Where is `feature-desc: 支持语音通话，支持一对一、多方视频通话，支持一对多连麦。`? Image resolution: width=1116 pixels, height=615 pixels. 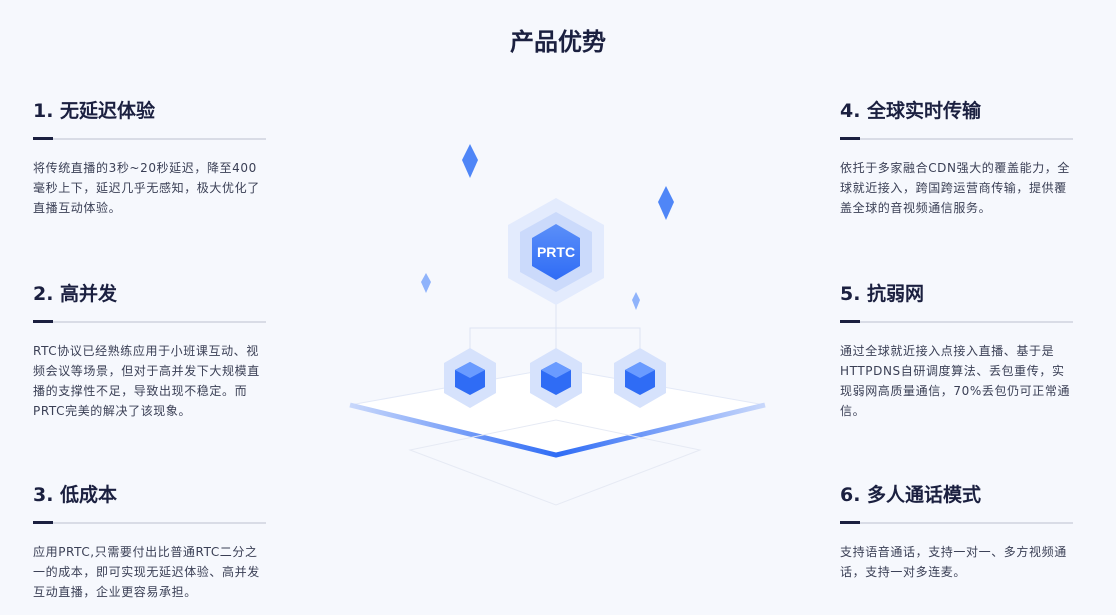
feature-desc: 支持语音通话，支持一对一、多方视频通话，支持一对多连麦。 is located at coordinates (953, 562).